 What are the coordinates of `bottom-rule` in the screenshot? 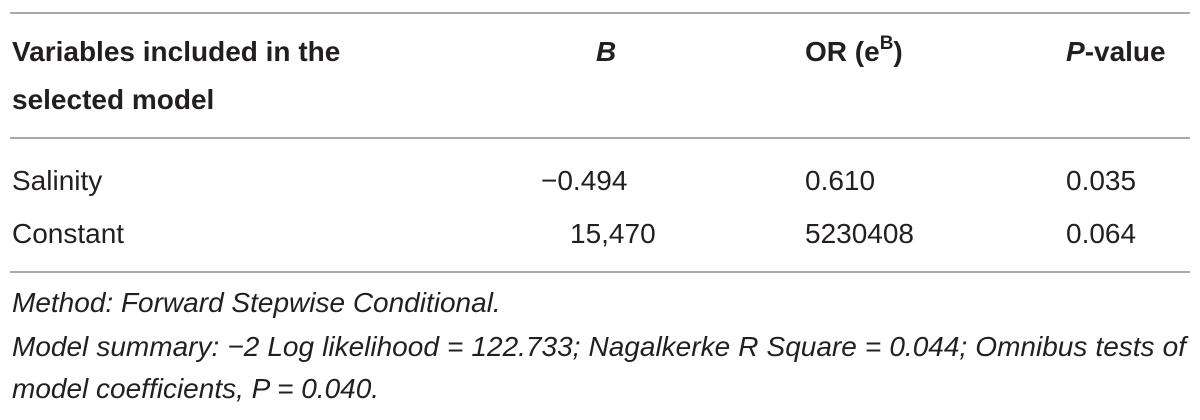 It's located at (600, 272).